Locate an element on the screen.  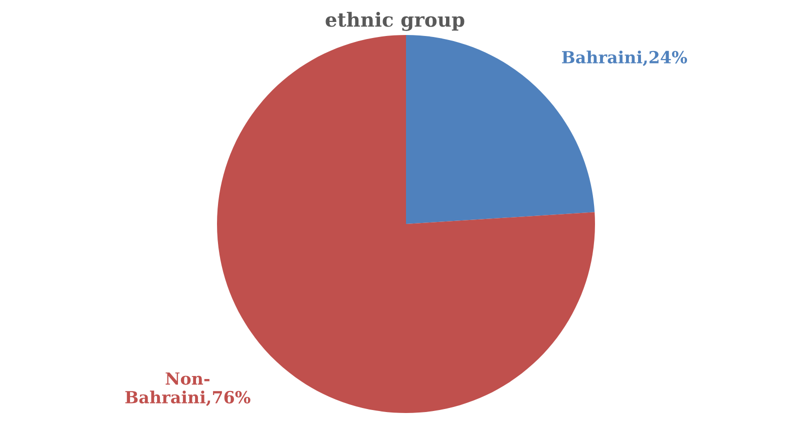
slice-label: Non-Bahraini,76% is located at coordinates (187, 389).